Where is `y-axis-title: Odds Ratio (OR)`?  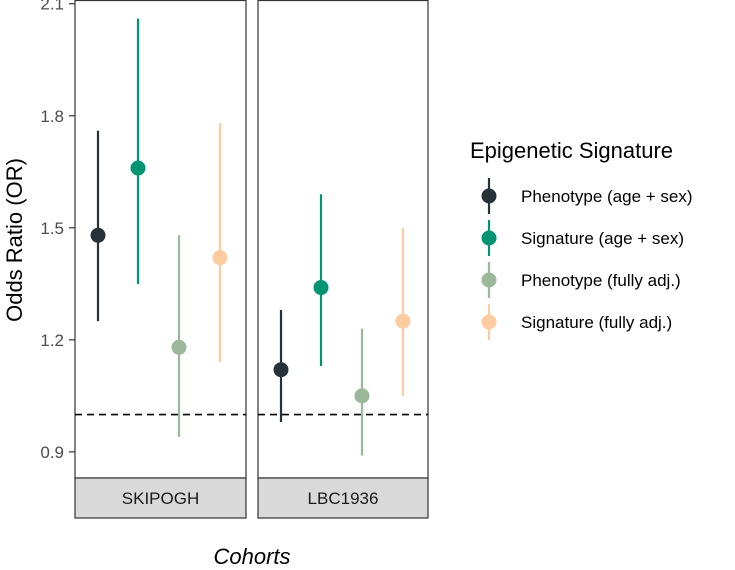
y-axis-title: Odds Ratio (OR) is located at coordinates (14, 240).